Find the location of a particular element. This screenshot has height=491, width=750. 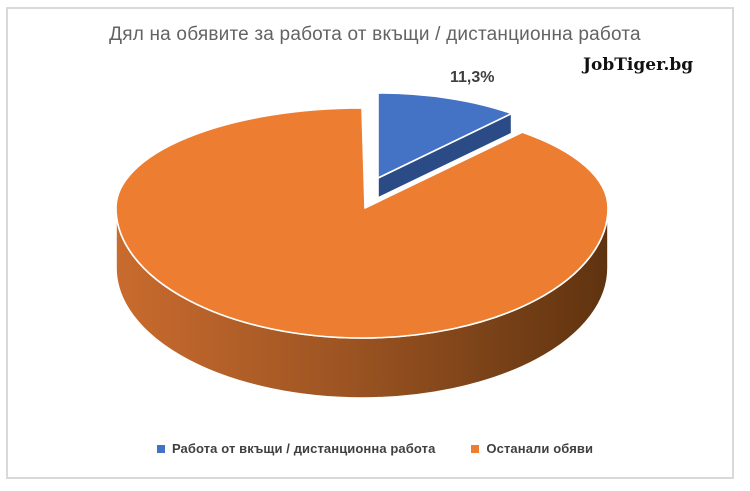

legend-item-other: Останали обяви is located at coordinates (532, 448).